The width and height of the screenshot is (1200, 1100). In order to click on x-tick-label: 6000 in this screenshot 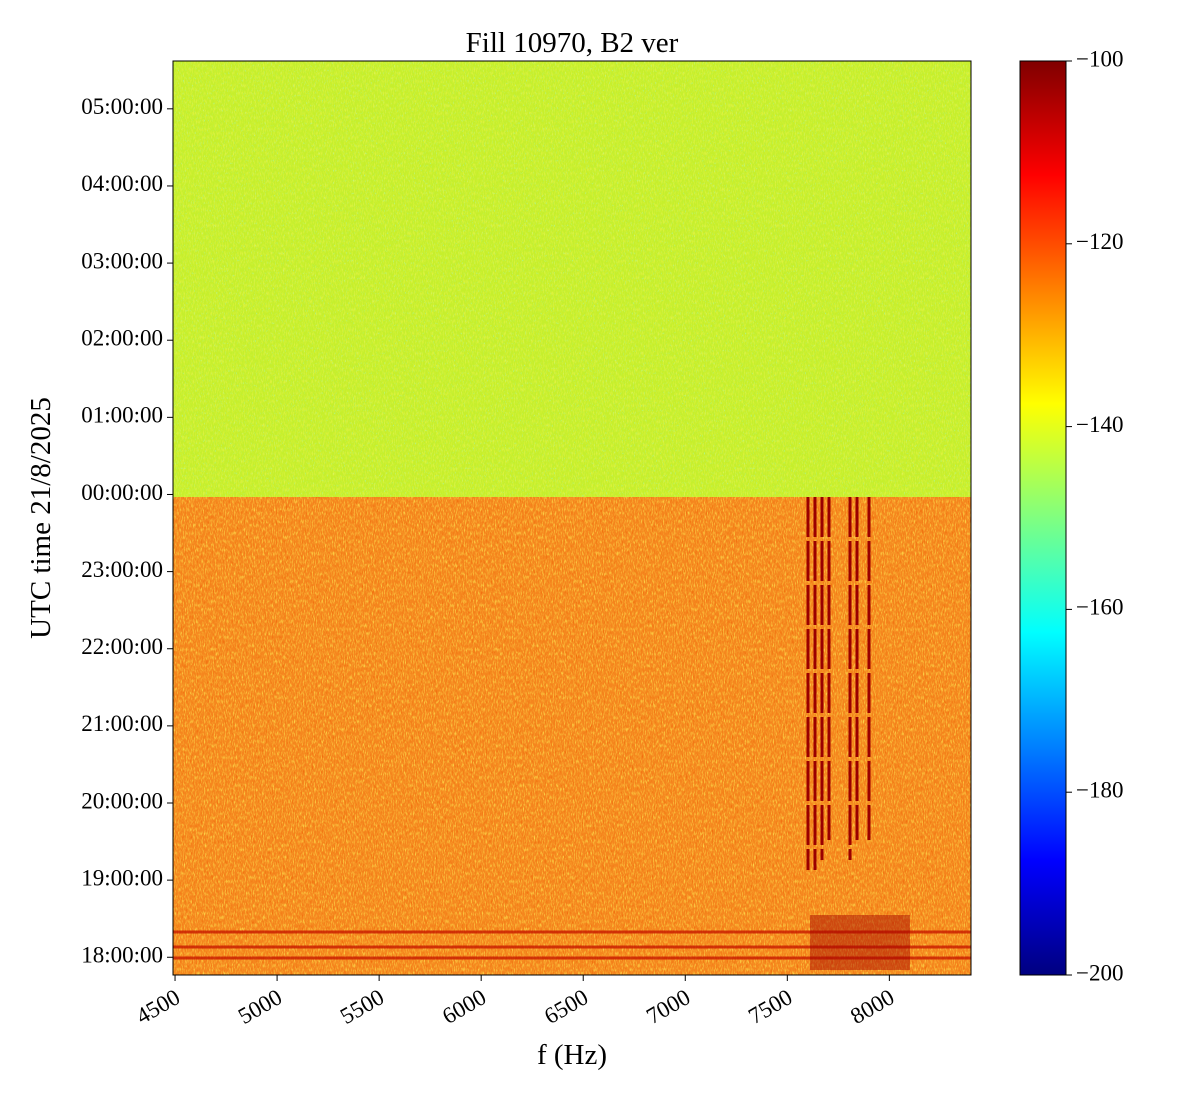, I will do `click(464, 1006)`.